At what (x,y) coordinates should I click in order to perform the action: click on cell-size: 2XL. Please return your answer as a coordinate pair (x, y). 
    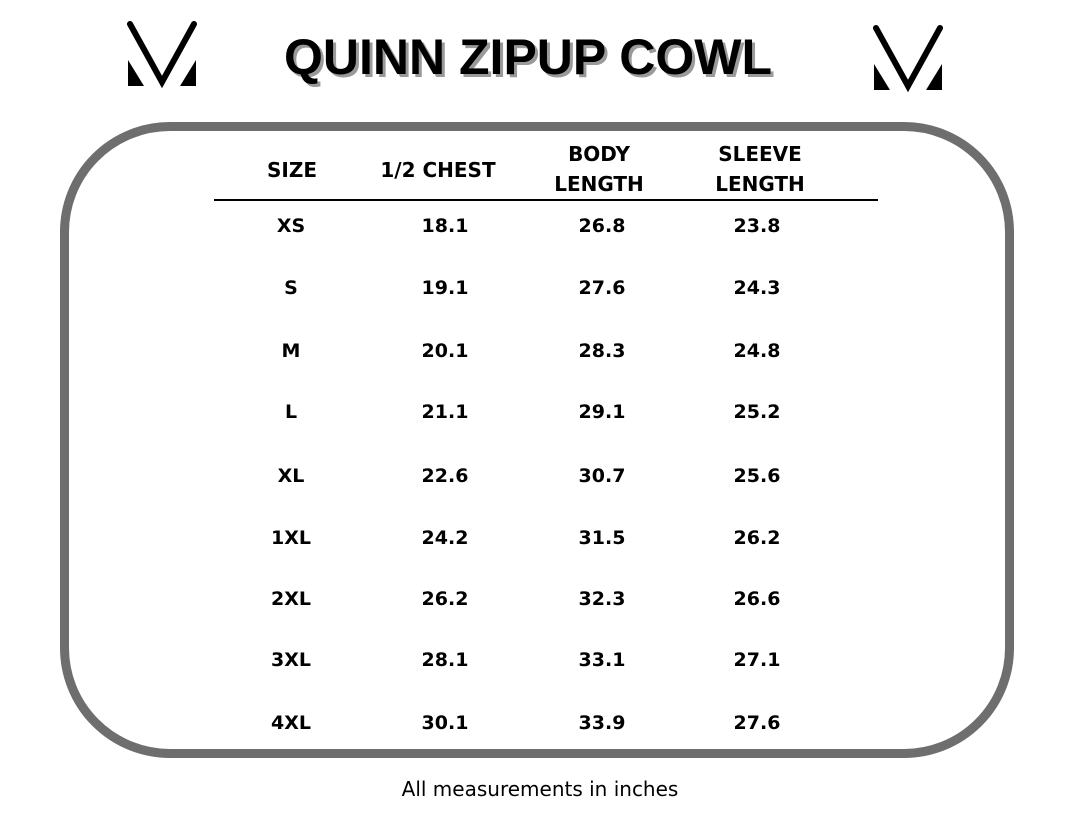
    Looking at the image, I should click on (291, 599).